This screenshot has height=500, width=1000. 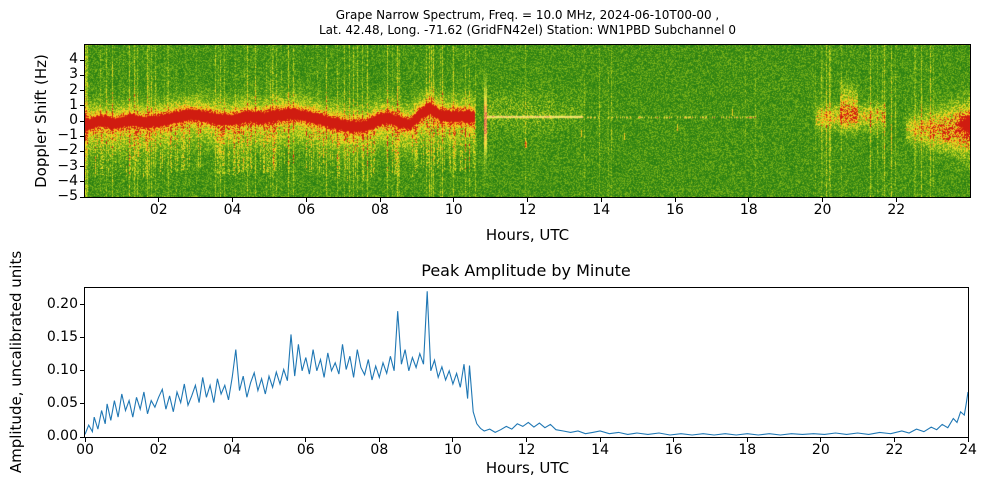 What do you see at coordinates (158, 450) in the screenshot?
I see `amplitude-x-tick-label: 02` at bounding box center [158, 450].